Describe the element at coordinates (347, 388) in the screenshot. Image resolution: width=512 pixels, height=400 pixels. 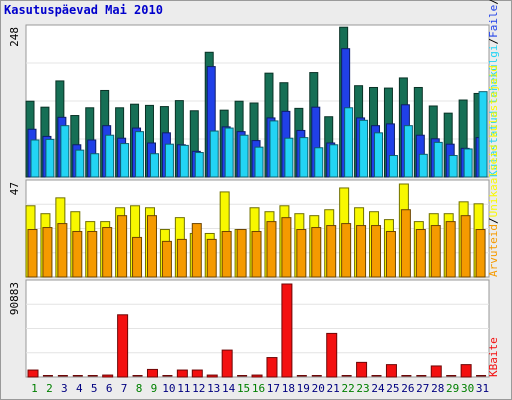
I see `x-tick-label-day-22: 22` at that location.